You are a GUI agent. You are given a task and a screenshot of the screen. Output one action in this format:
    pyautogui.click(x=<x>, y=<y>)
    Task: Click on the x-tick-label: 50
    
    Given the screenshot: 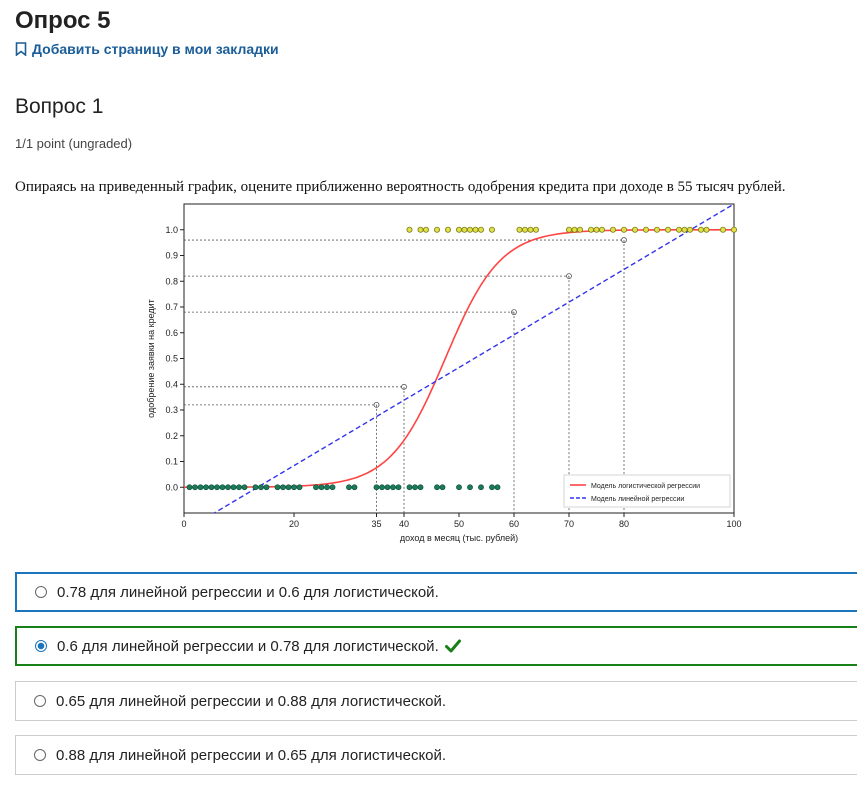 What is the action you would take?
    pyautogui.click(x=459, y=524)
    